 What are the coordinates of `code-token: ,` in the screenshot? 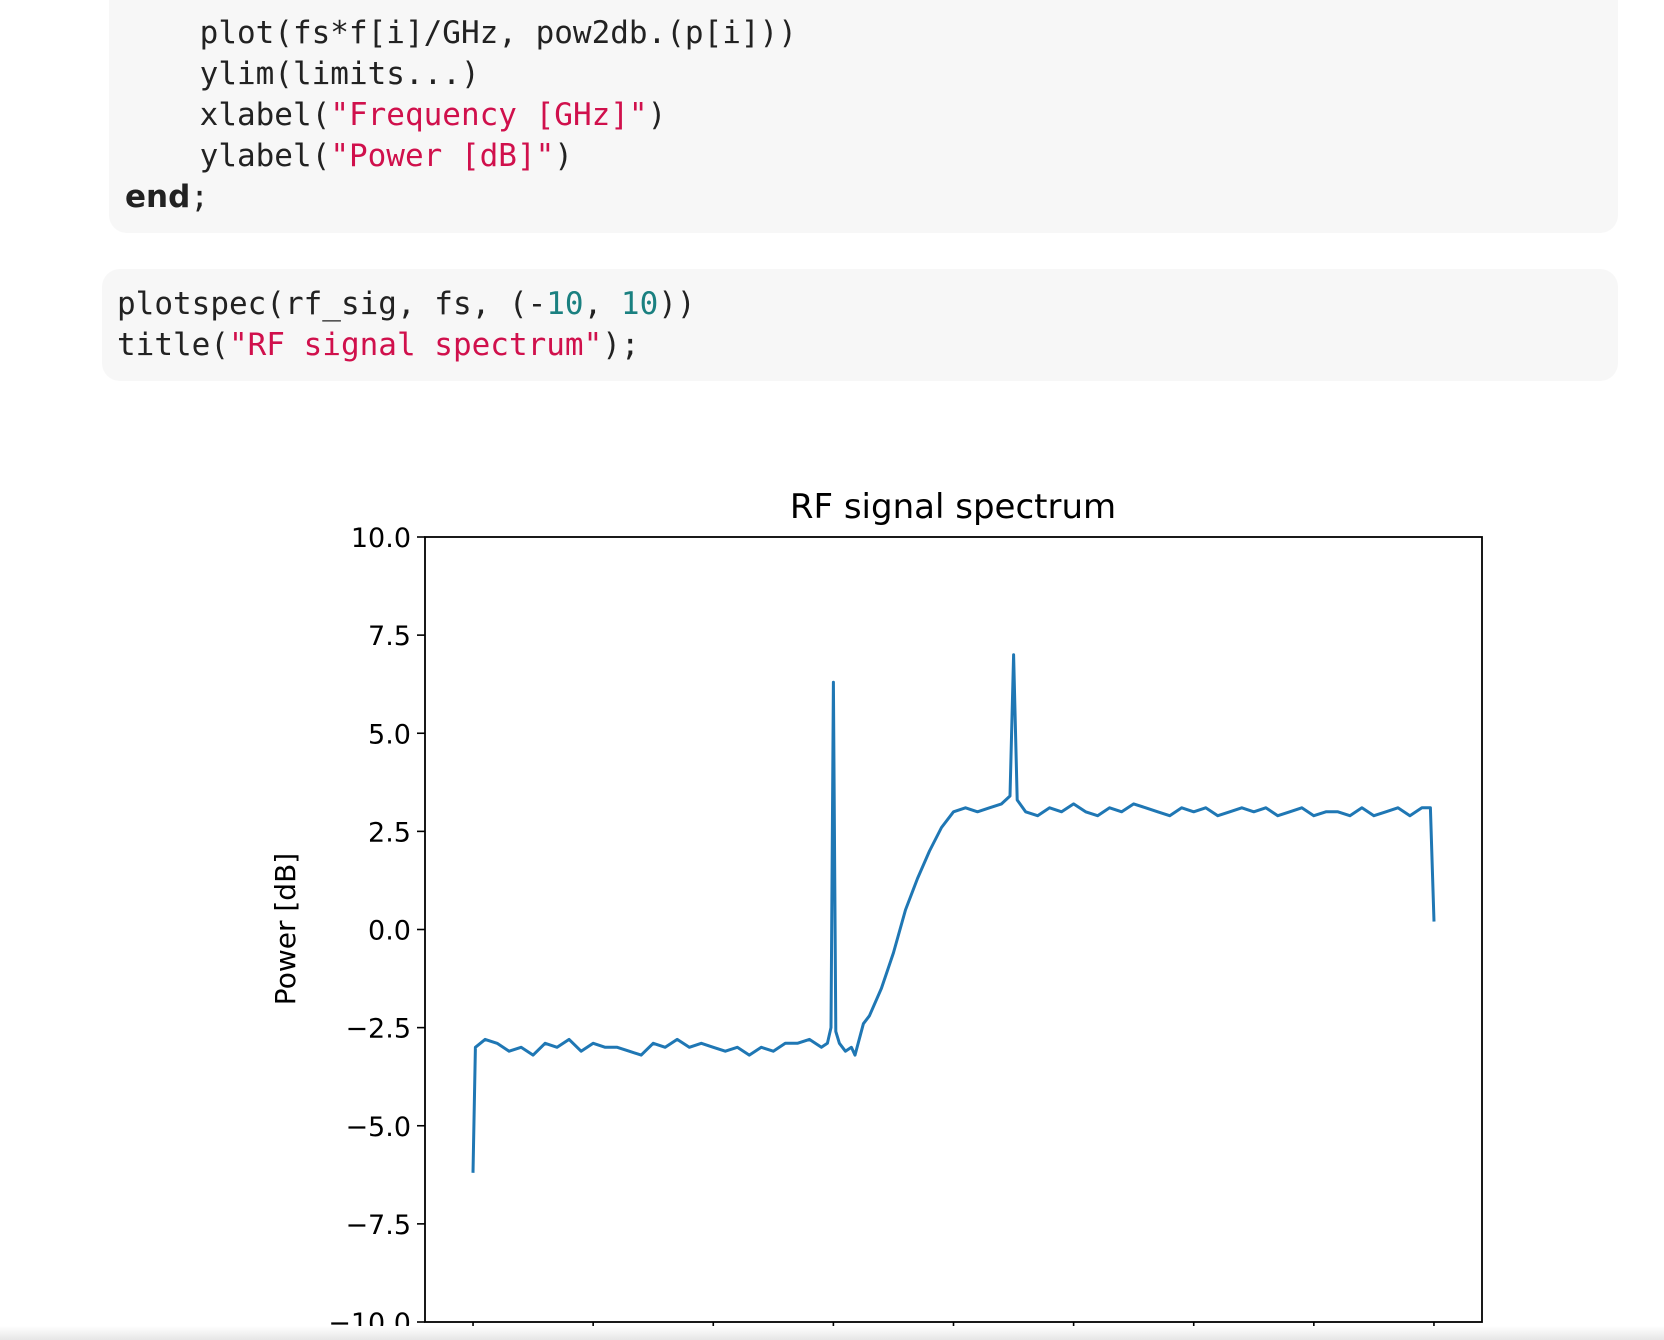 It's located at (602, 304).